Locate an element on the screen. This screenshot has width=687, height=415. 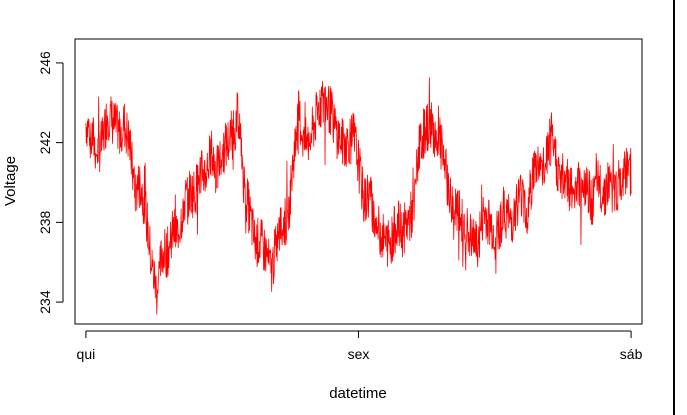
y-tick-label: 242 is located at coordinates (45, 143).